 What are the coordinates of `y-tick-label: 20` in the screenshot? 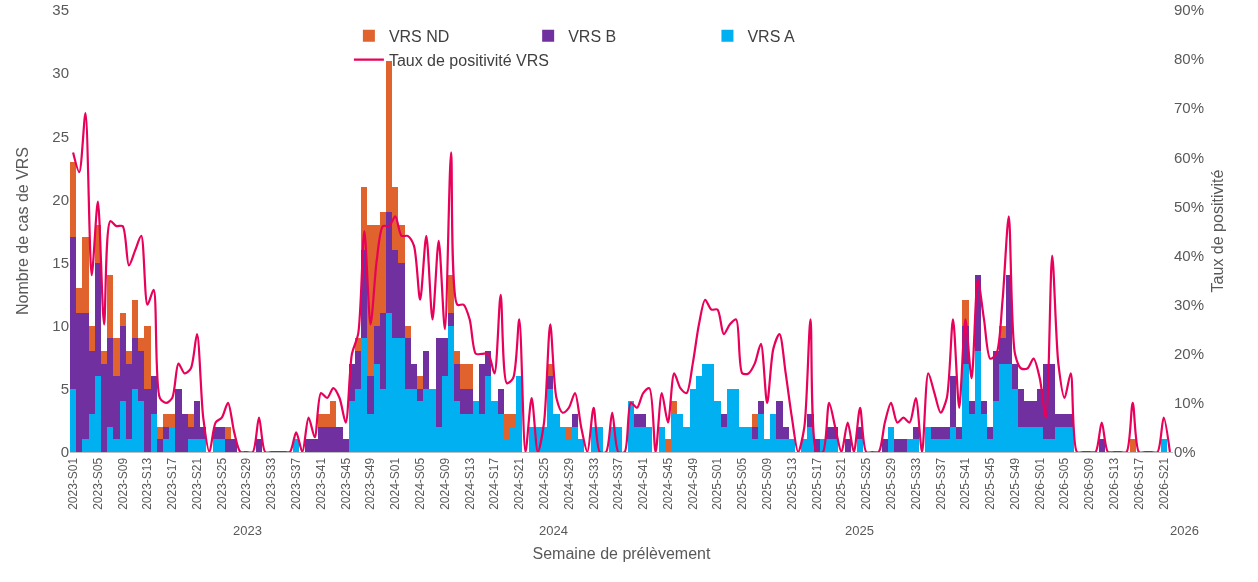 It's located at (60, 199).